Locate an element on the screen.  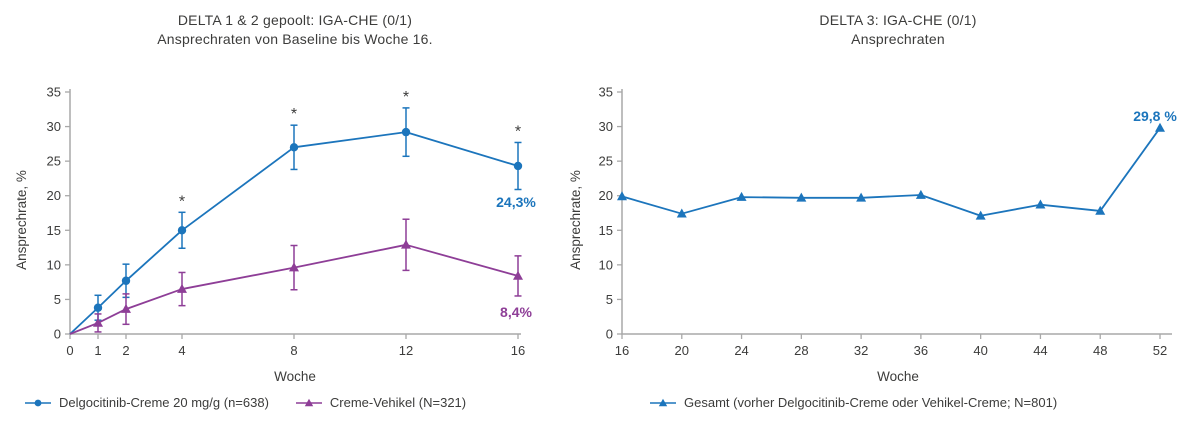
x-tick-label: 20 is located at coordinates (682, 350).